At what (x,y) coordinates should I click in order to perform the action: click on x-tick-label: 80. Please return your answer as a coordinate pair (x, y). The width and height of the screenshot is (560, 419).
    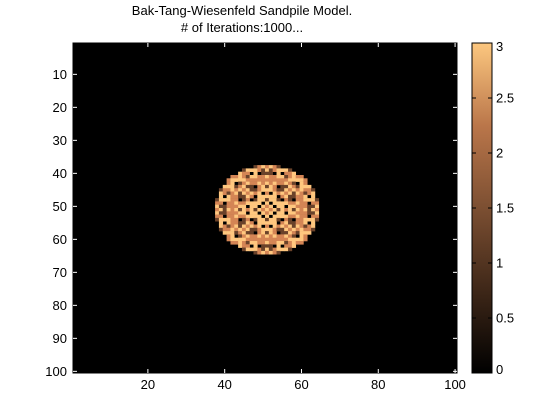
    Looking at the image, I should click on (378, 384).